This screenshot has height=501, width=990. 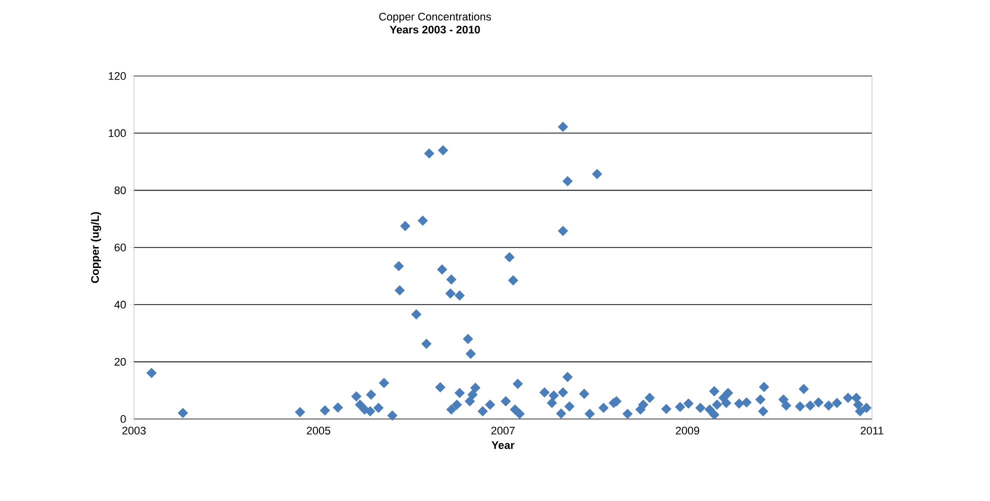 I want to click on chart-title: Copper Concentrations, so click(x=435, y=17).